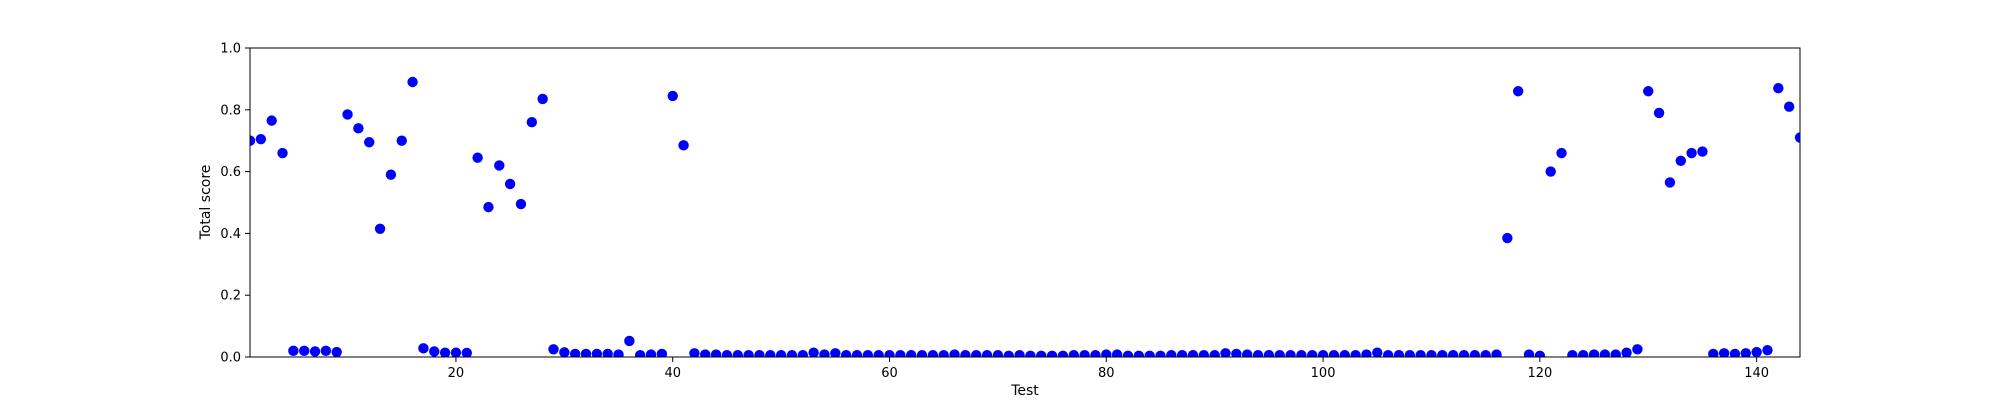 Image resolution: width=2000 pixels, height=400 pixels. What do you see at coordinates (889, 373) in the screenshot?
I see `x-tick-label: 60` at bounding box center [889, 373].